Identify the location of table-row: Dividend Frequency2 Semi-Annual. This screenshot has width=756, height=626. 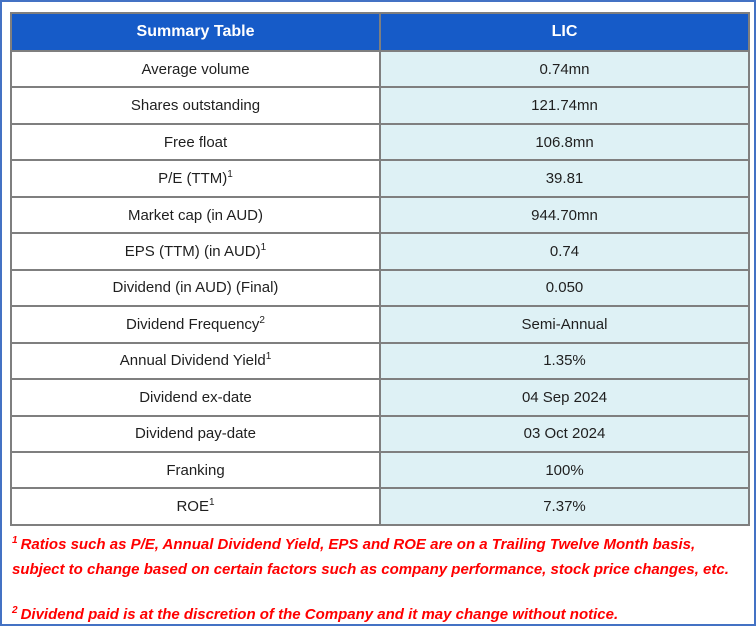
(380, 324).